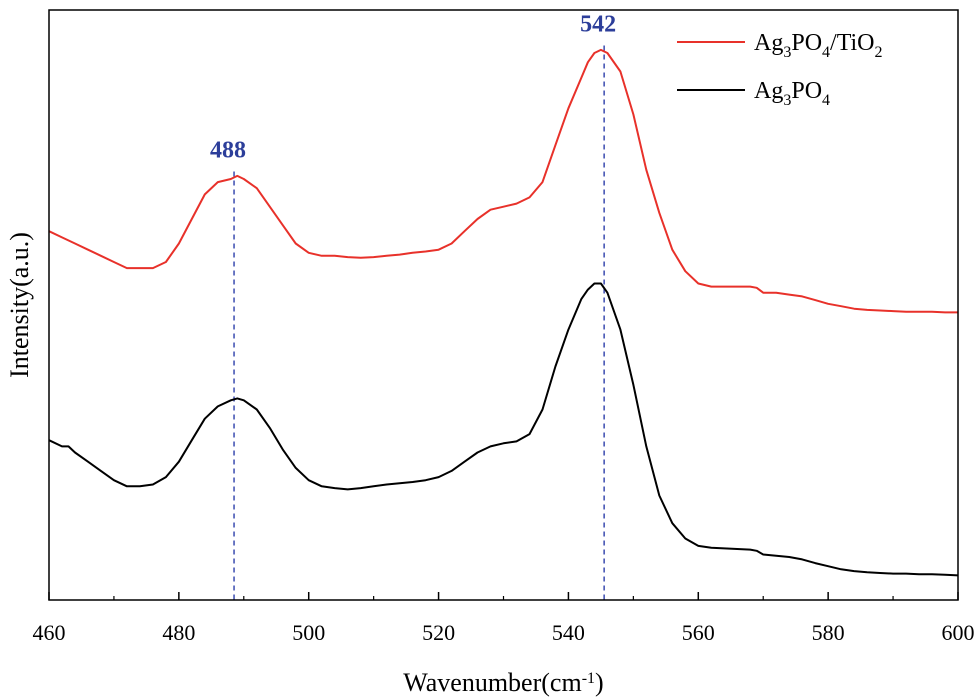 The height and width of the screenshot is (699, 975). What do you see at coordinates (568, 632) in the screenshot?
I see `x-tick-label: 540` at bounding box center [568, 632].